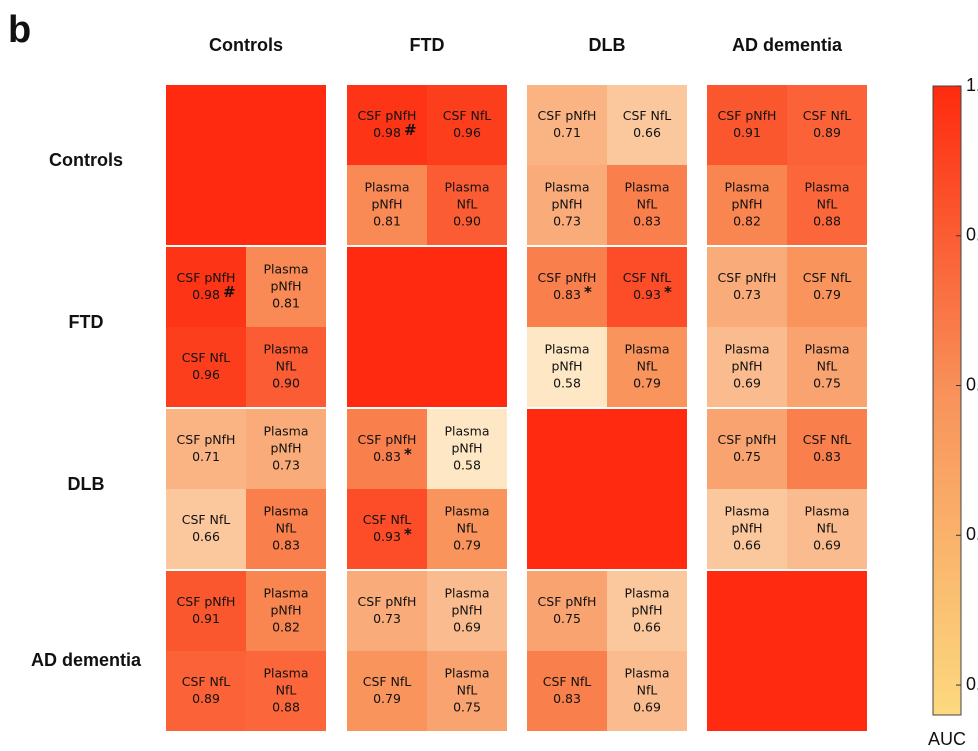 This screenshot has width=978, height=751. I want to click on value-label: 0.90, so click(286, 383).